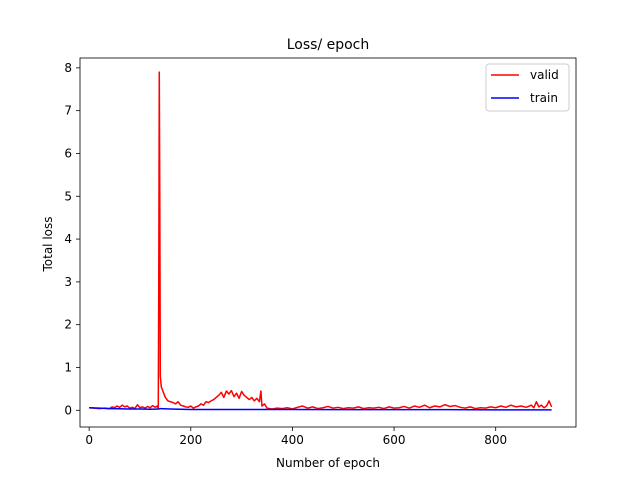 Image resolution: width=640 pixels, height=480 pixels. What do you see at coordinates (68, 239) in the screenshot?
I see `y-tick-label: 4` at bounding box center [68, 239].